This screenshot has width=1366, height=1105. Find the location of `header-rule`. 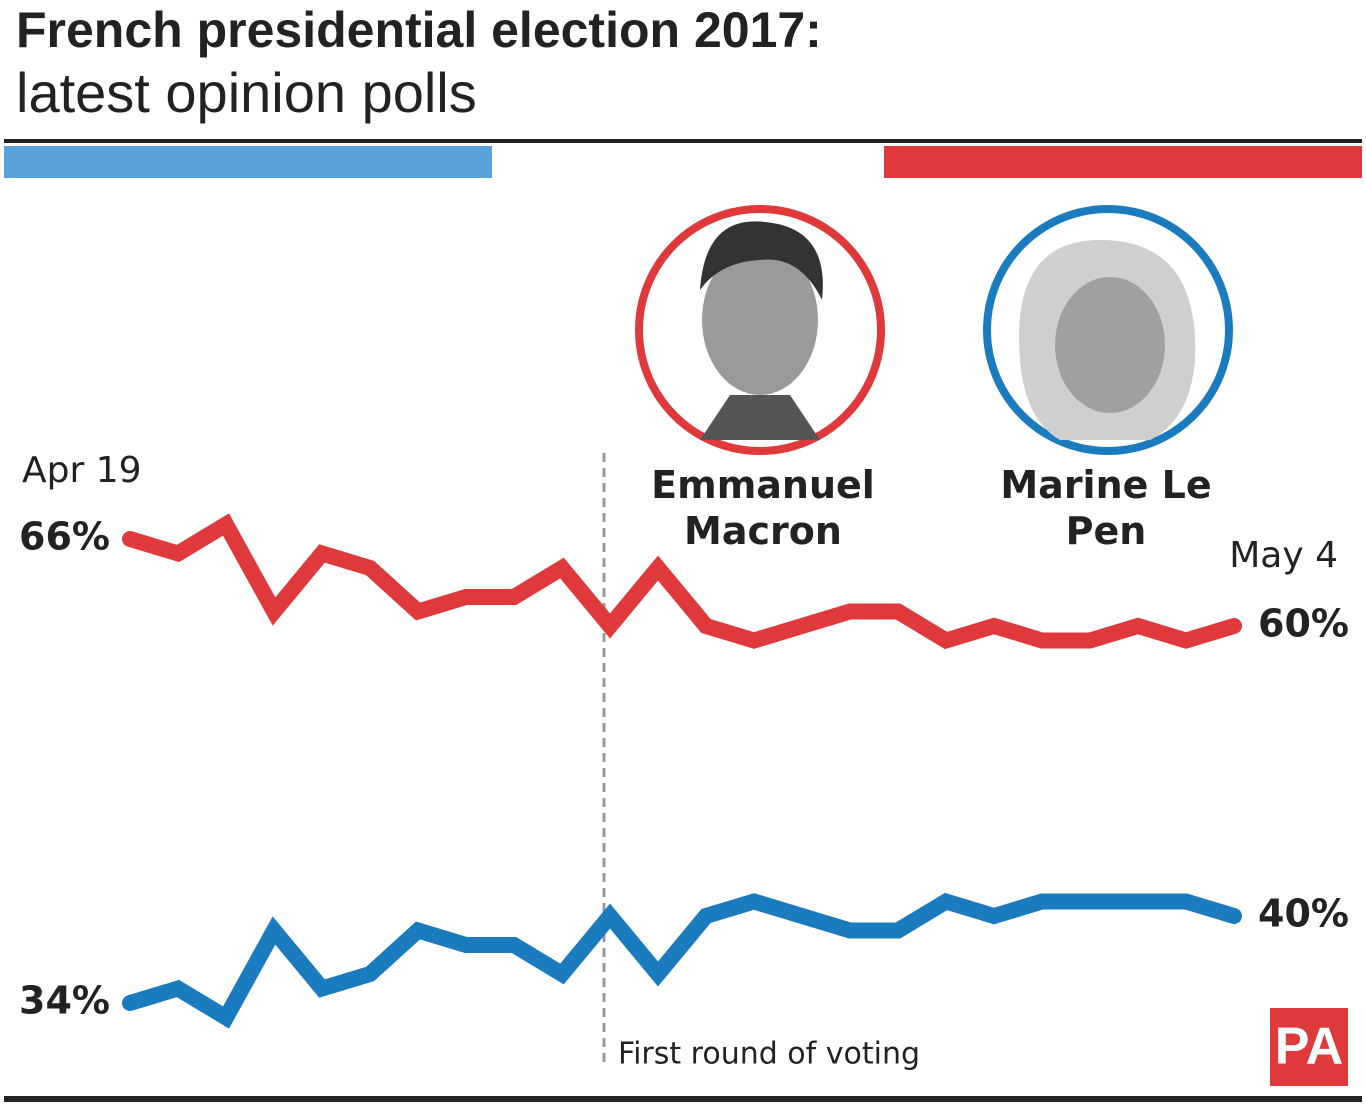

header-rule is located at coordinates (683, 141).